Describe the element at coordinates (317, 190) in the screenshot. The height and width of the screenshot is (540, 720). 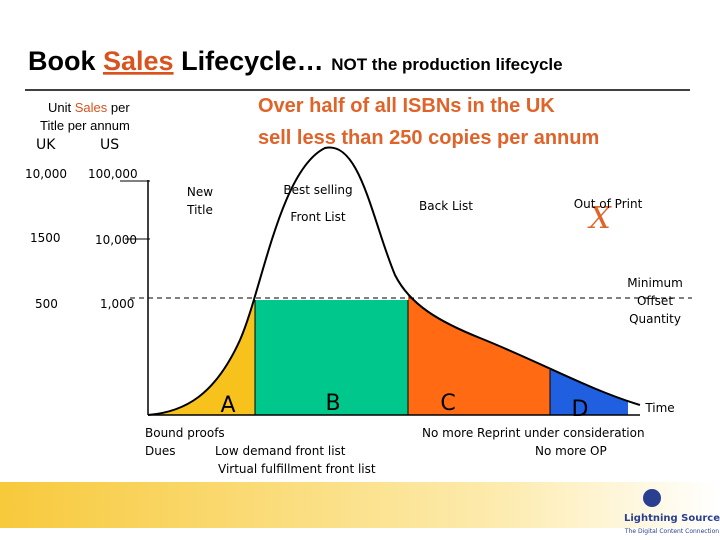
I see `stage-label: Best selling` at that location.